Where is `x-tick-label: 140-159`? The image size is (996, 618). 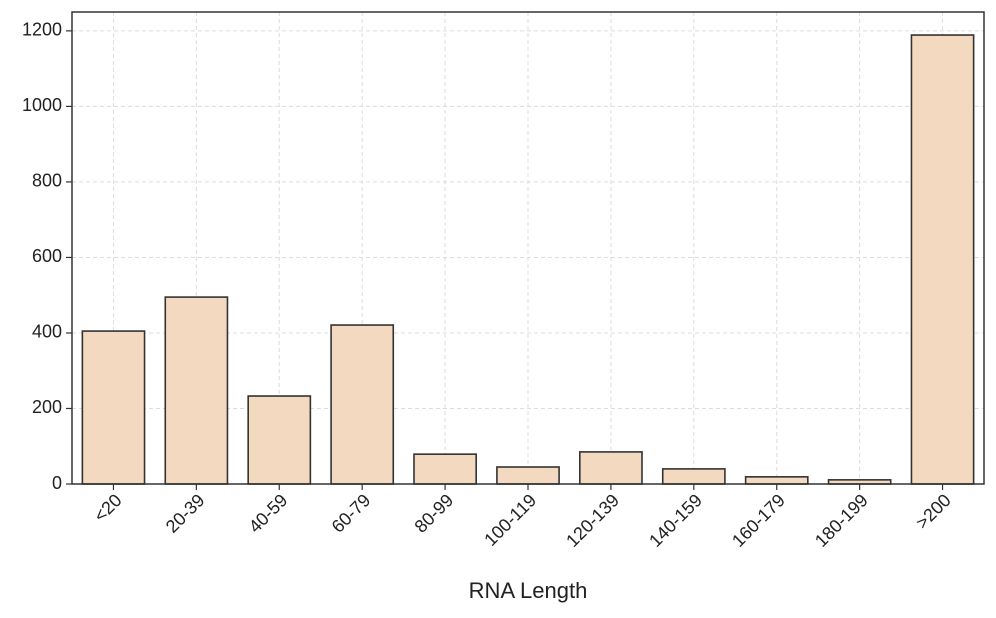
x-tick-label: 140-159 is located at coordinates (675, 520).